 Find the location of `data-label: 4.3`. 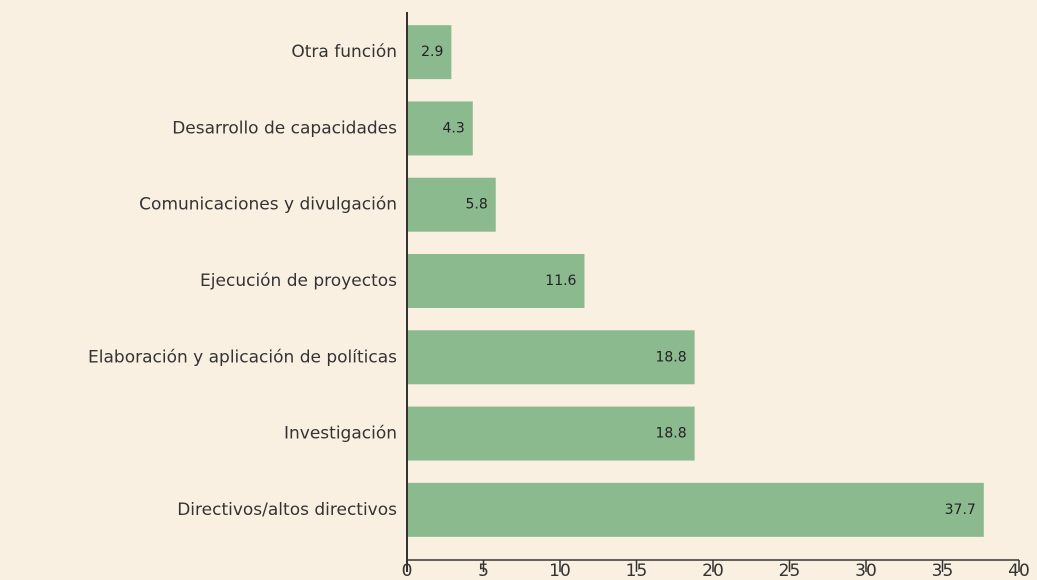

data-label: 4.3 is located at coordinates (454, 128).